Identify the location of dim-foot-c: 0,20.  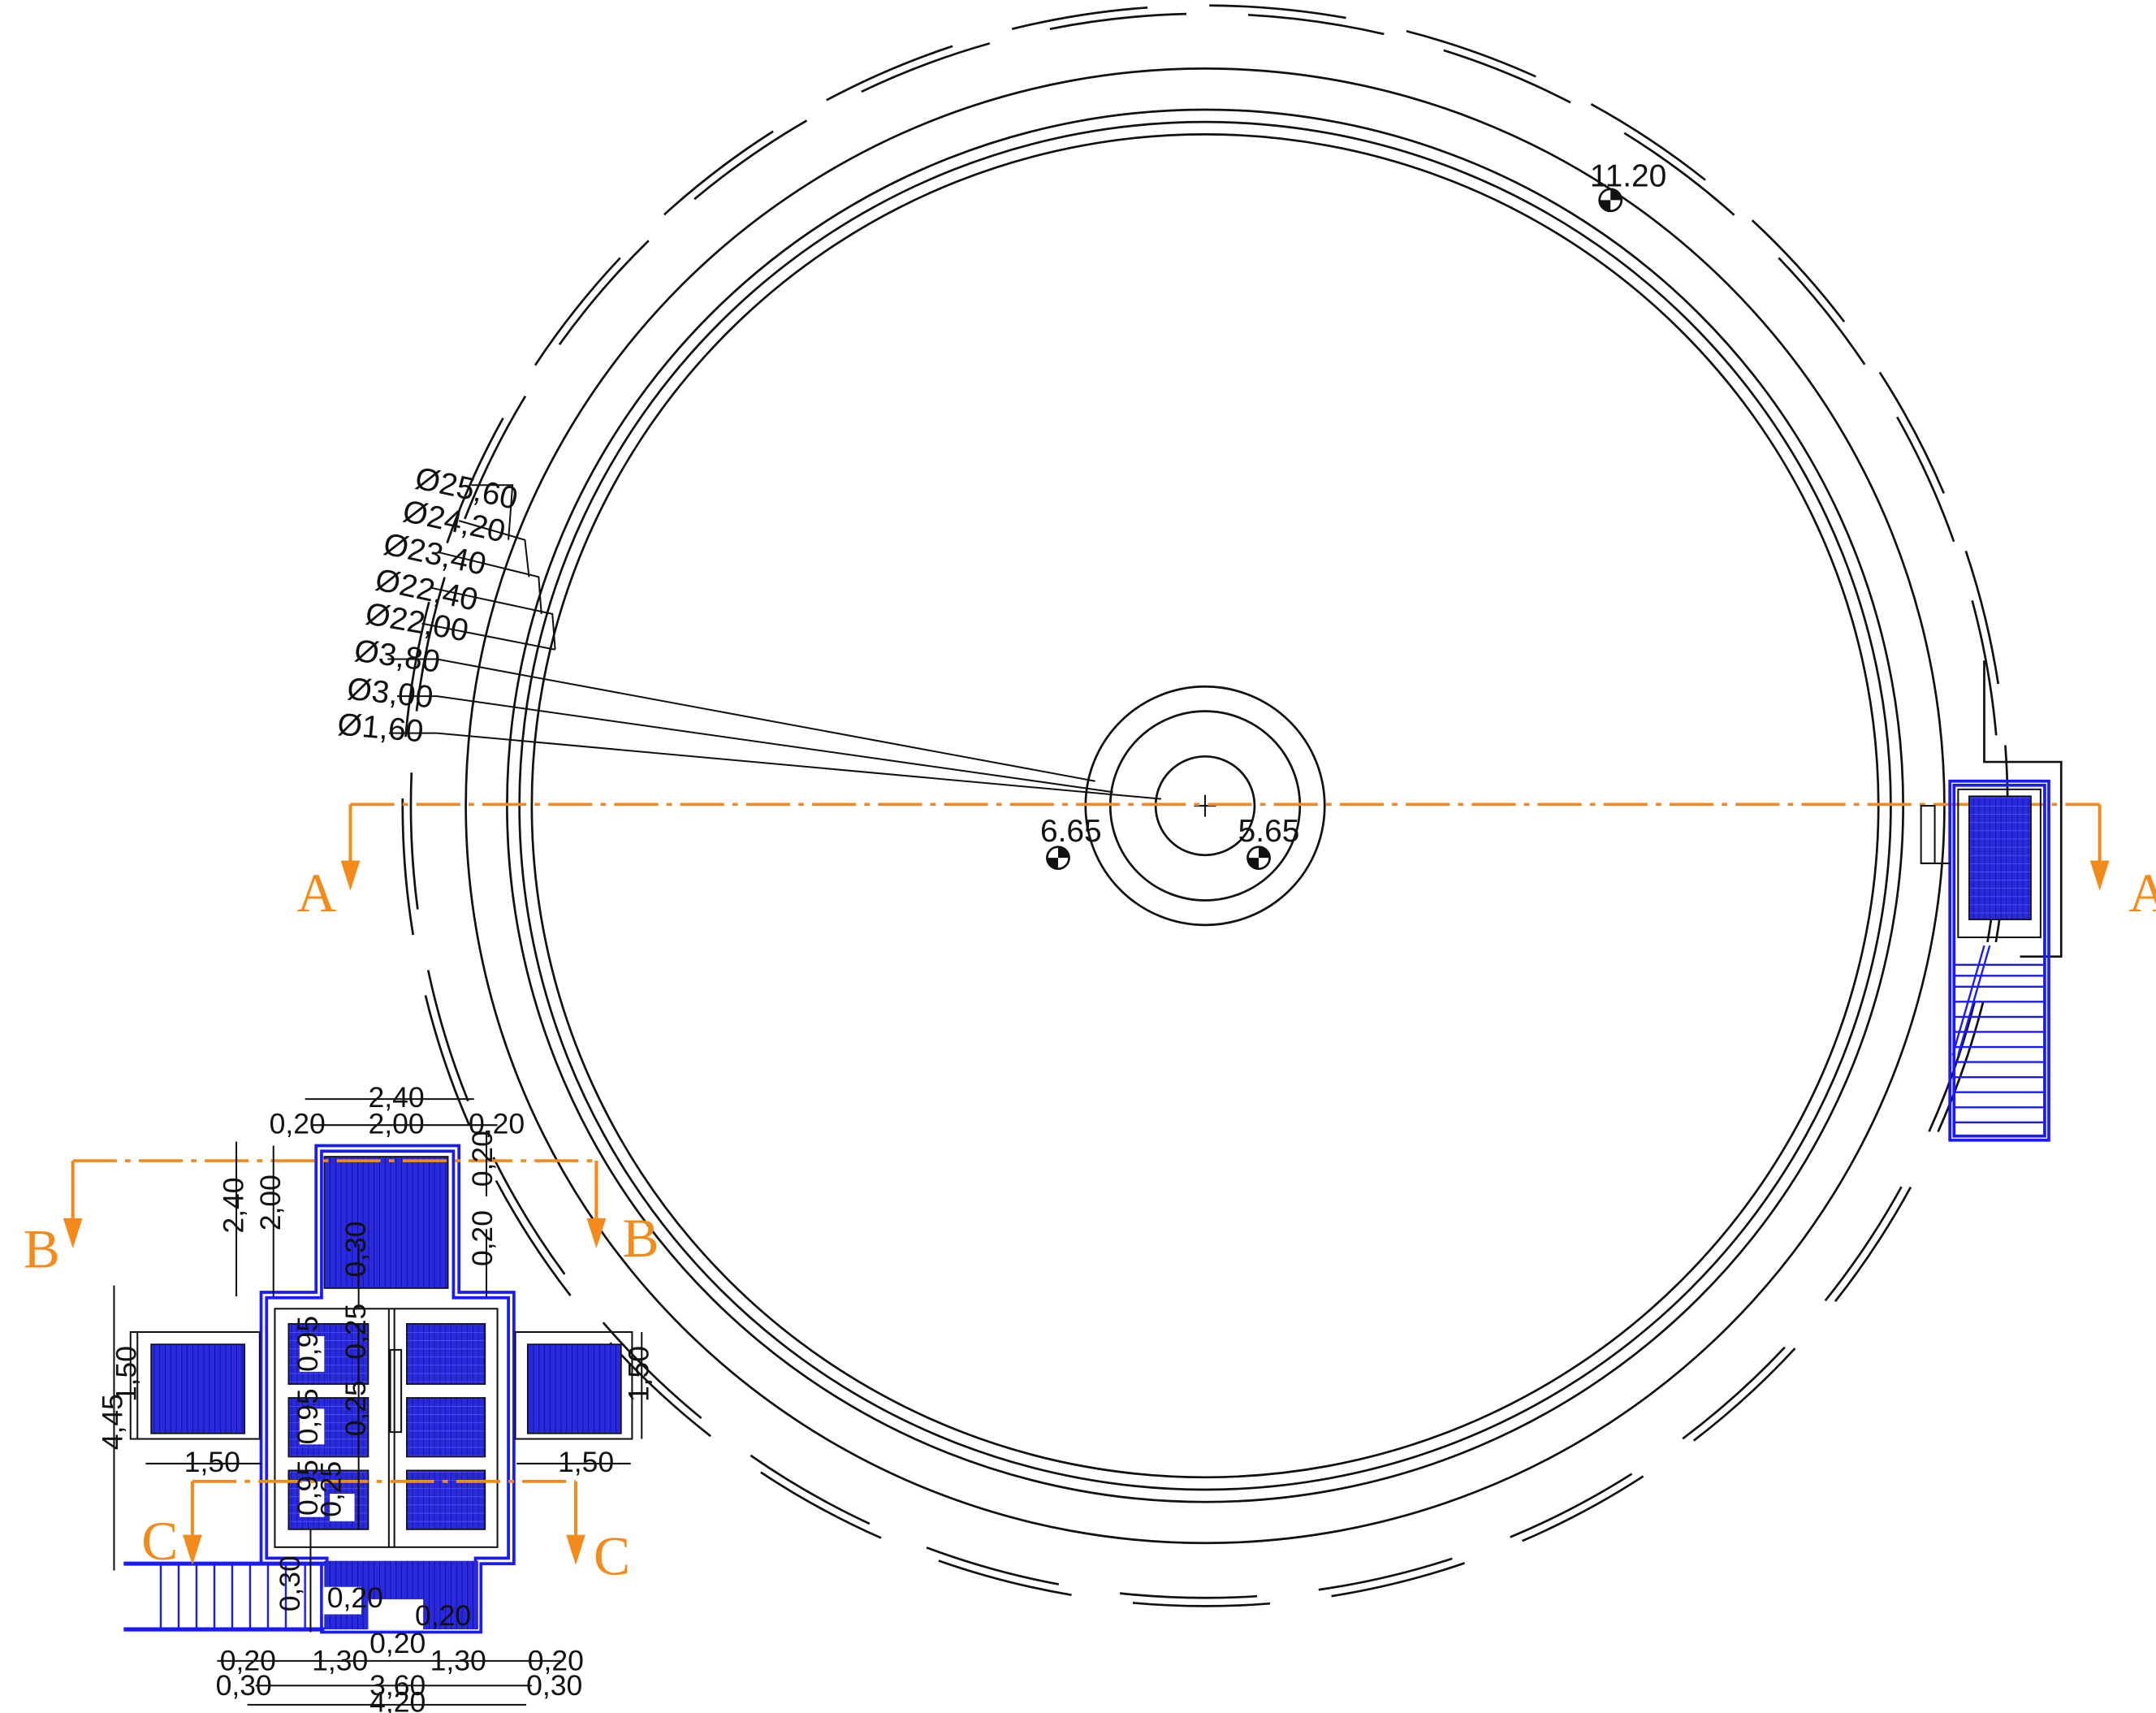
(397, 1643).